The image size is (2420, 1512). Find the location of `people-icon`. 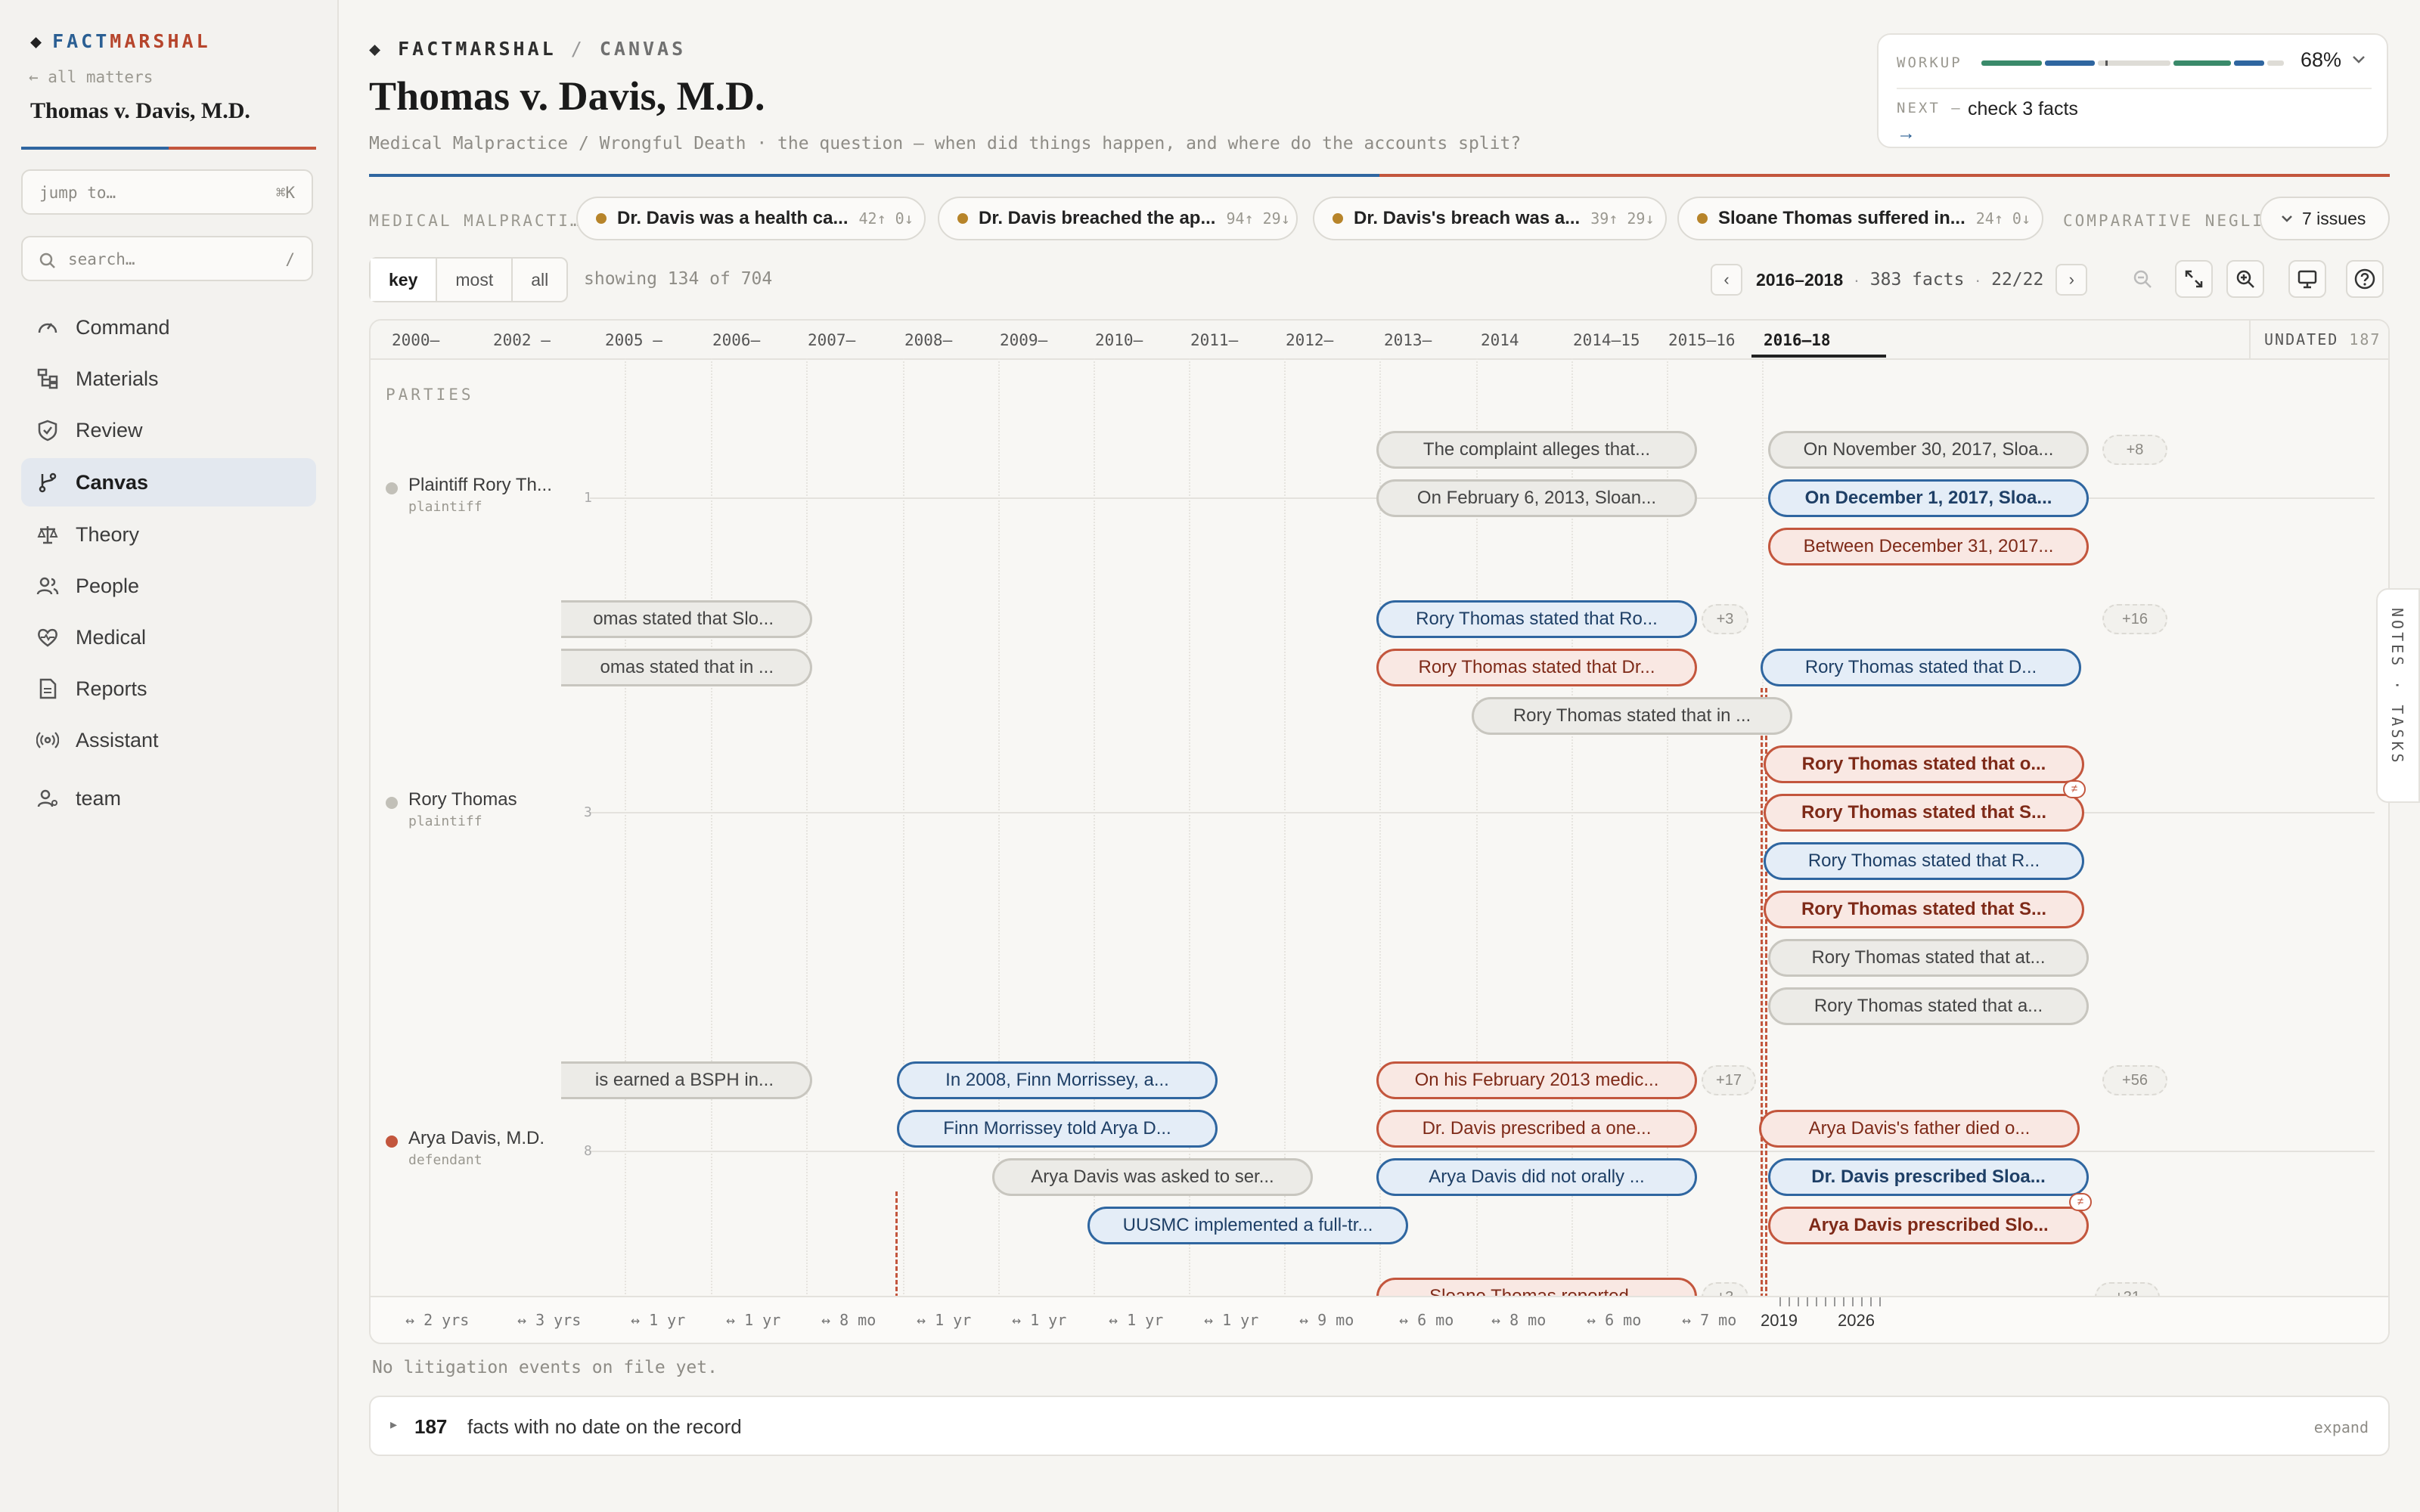

people-icon is located at coordinates (47, 586).